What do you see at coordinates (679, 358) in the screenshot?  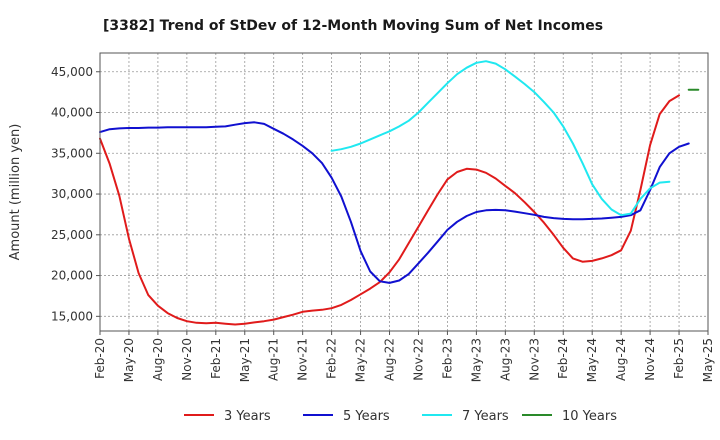 I see `x-tick-label: Feb-25` at bounding box center [679, 358].